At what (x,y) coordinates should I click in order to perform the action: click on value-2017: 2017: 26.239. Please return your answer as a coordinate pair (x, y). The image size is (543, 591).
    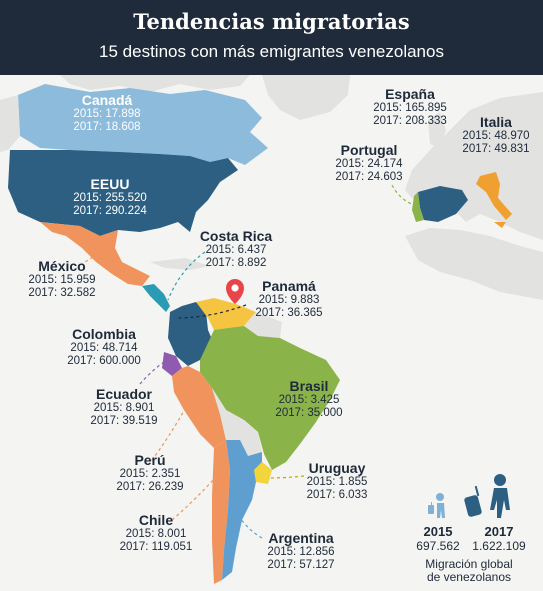
    Looking at the image, I should click on (150, 487).